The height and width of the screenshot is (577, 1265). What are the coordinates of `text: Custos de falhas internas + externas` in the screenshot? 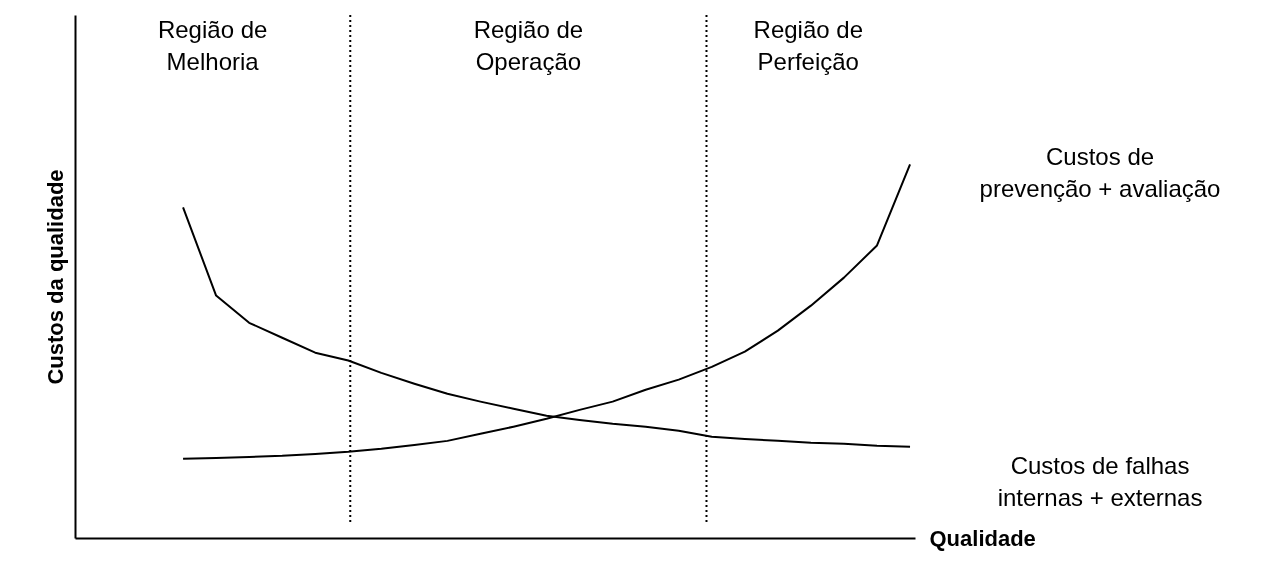 It's located at (1100, 481).